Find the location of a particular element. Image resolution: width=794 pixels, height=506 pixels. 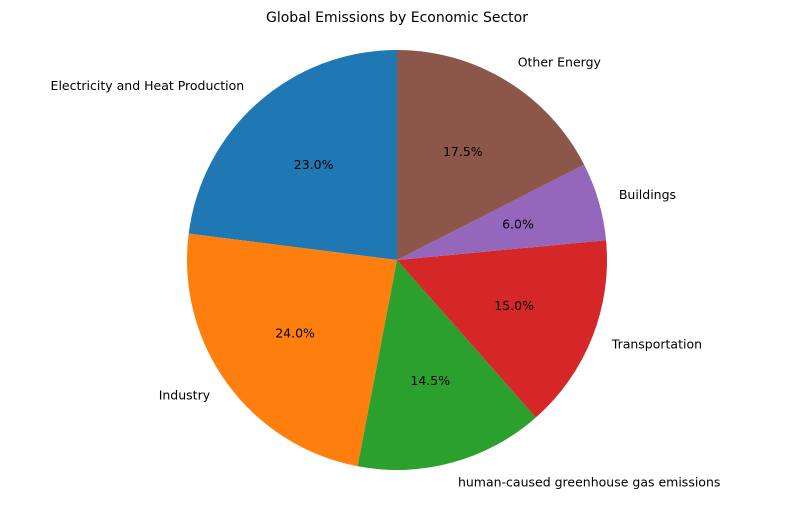

slice-percent-electricity-and-heat-production: 23.0% is located at coordinates (314, 164).